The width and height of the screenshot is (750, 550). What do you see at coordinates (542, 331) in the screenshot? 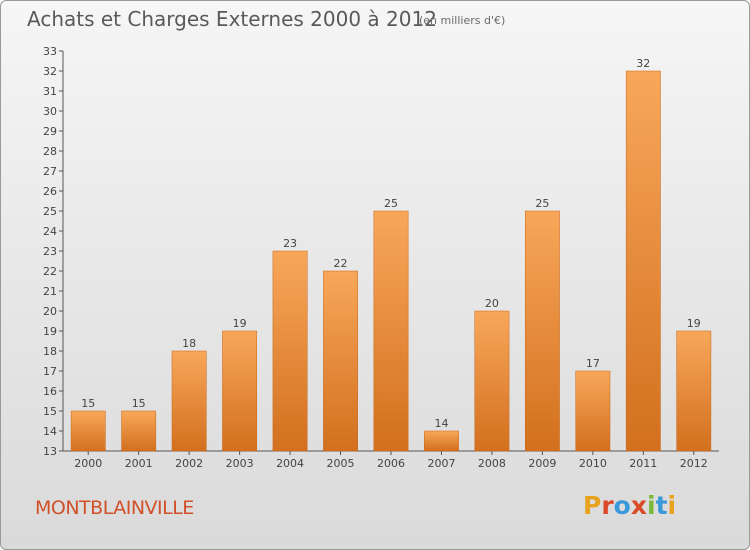
I see `bar-2009` at bounding box center [542, 331].